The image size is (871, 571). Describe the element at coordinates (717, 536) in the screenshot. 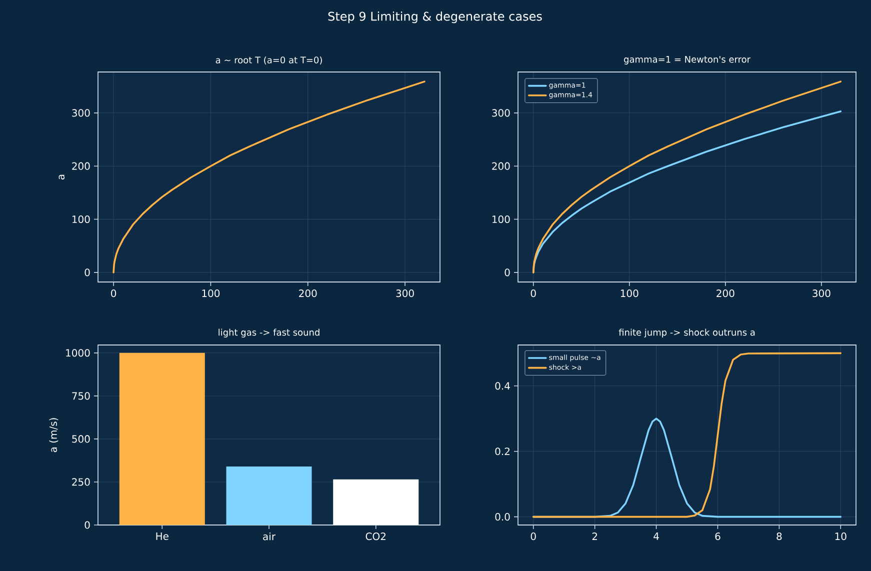

I see `x-tick-label: 6` at that location.